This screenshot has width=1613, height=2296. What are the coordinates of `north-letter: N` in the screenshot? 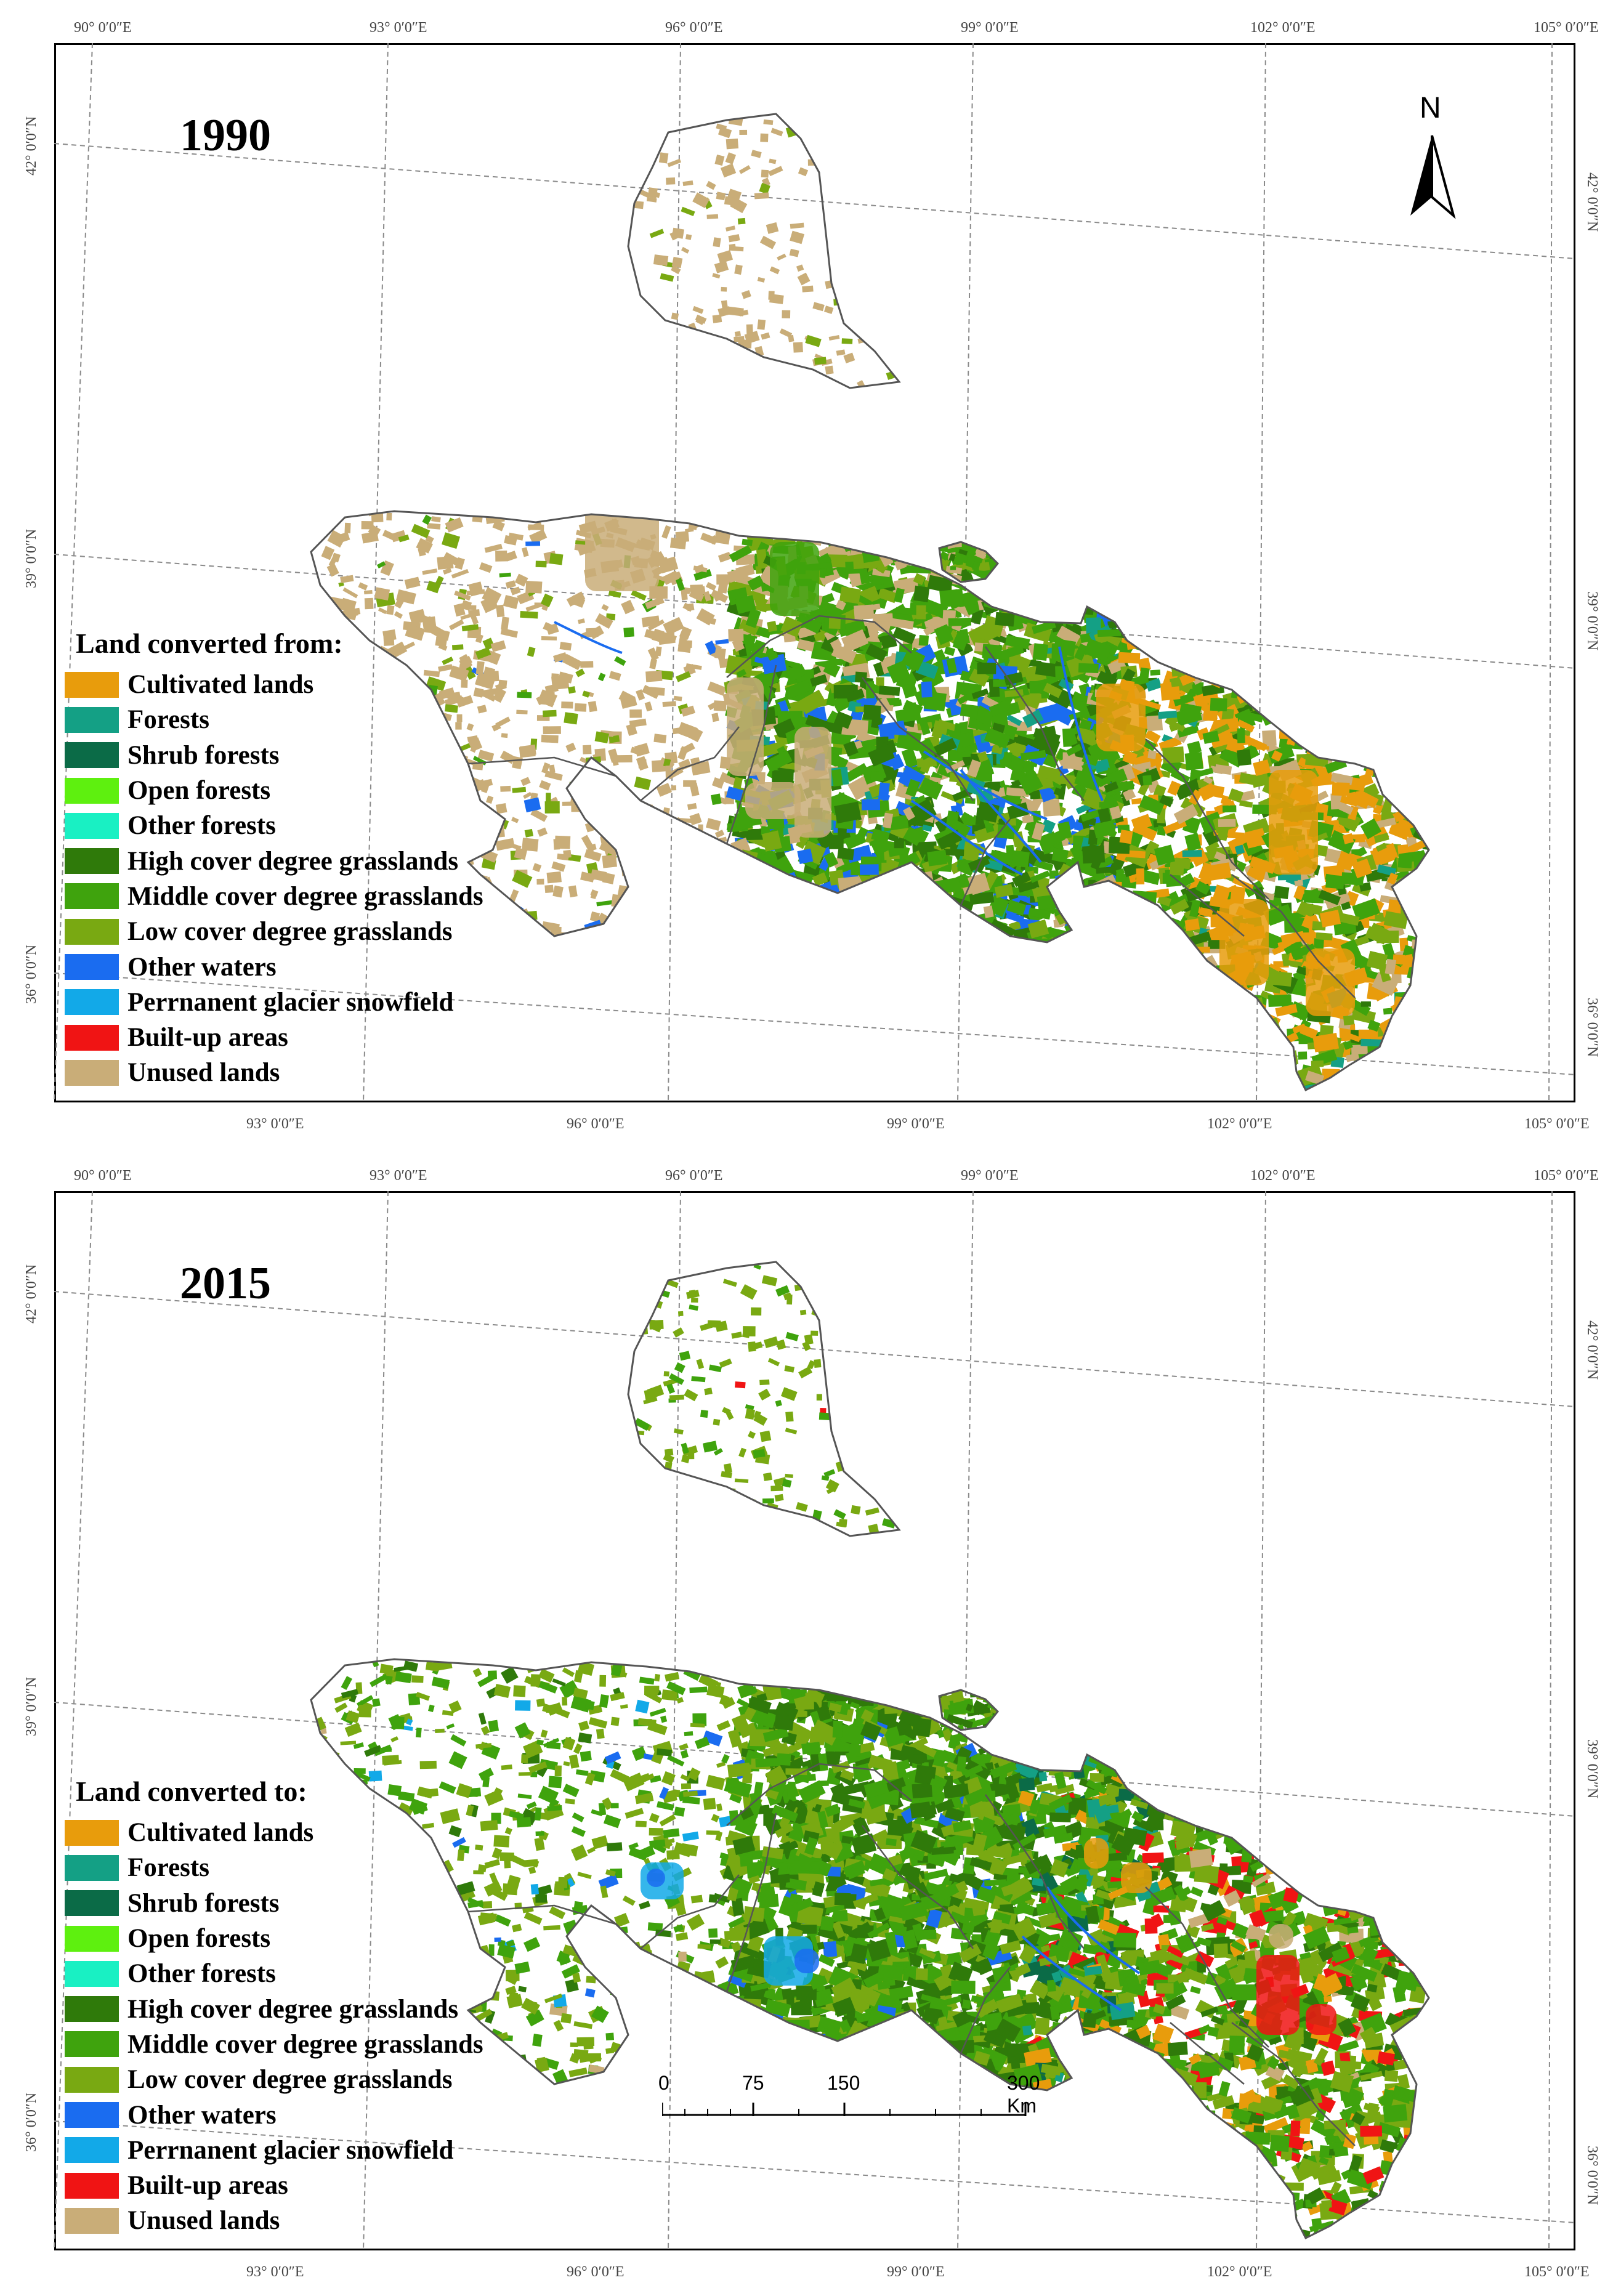 It's located at (1430, 108).